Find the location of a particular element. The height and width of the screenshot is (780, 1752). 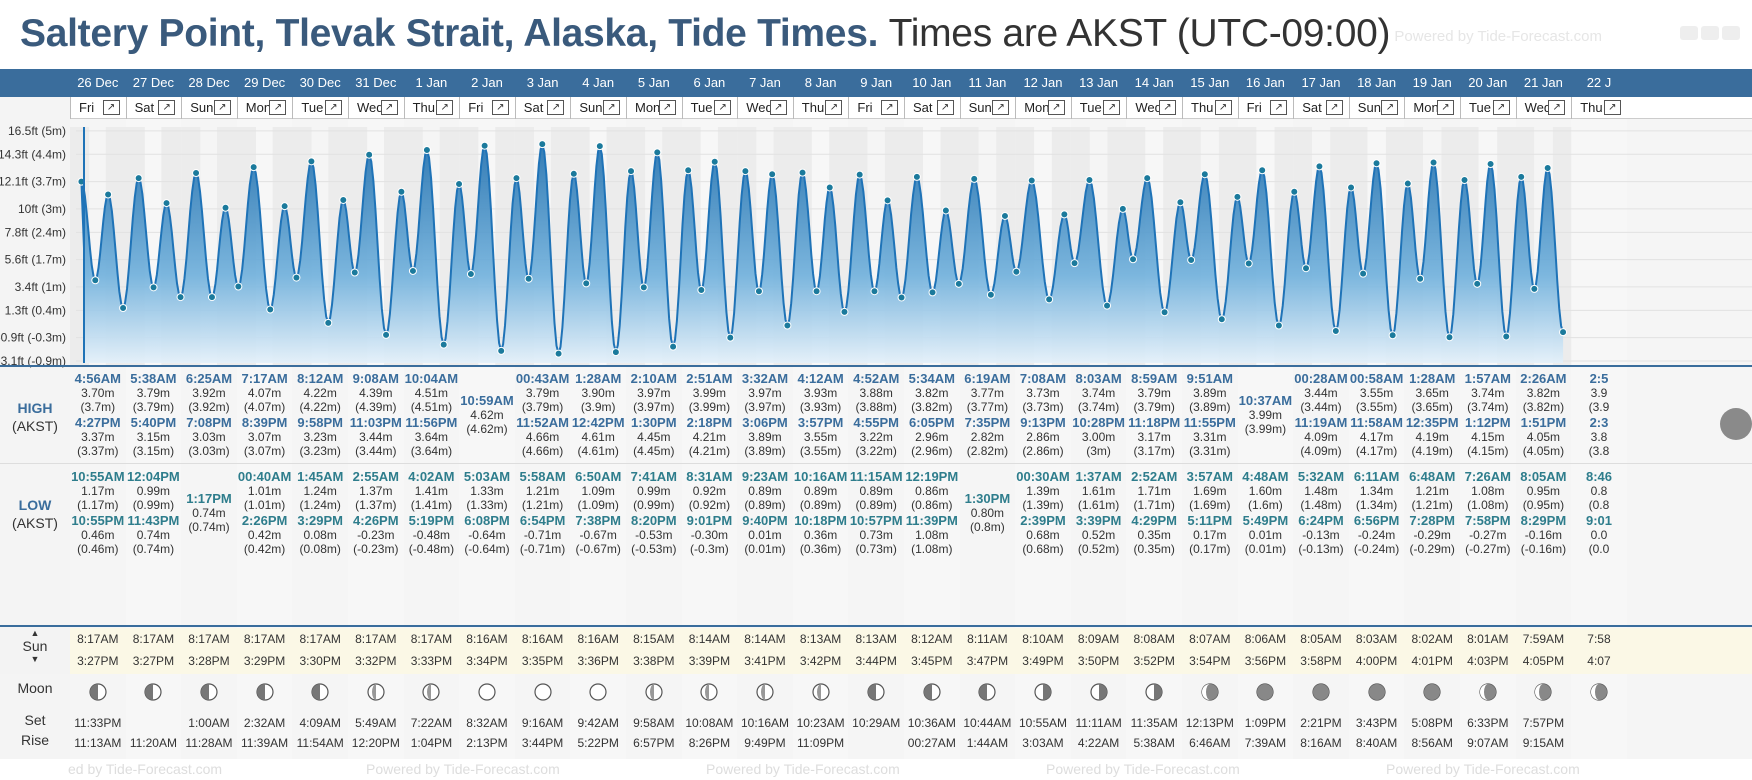

weekday-cell: Sat ↗ is located at coordinates (1321, 108).